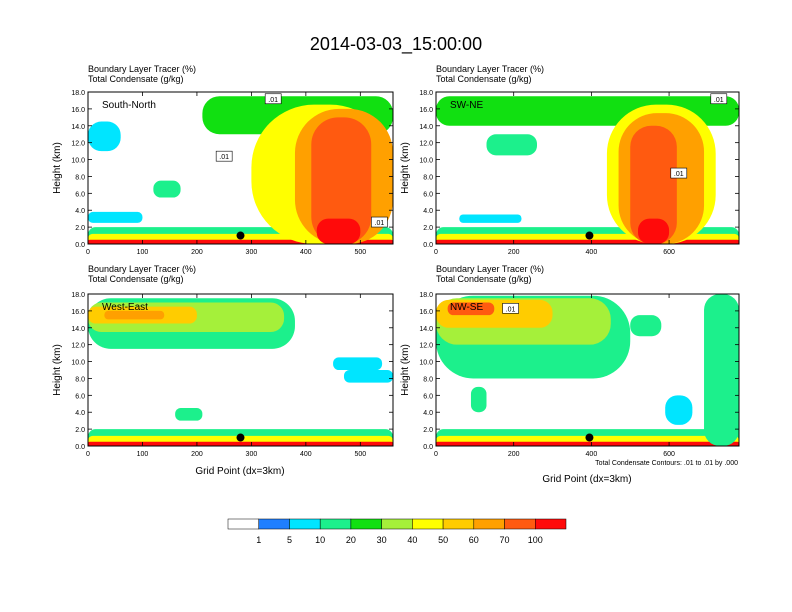  I want to click on colorbar: 1 5 10 20 30 40 50 60 70 100, so click(397, 531).